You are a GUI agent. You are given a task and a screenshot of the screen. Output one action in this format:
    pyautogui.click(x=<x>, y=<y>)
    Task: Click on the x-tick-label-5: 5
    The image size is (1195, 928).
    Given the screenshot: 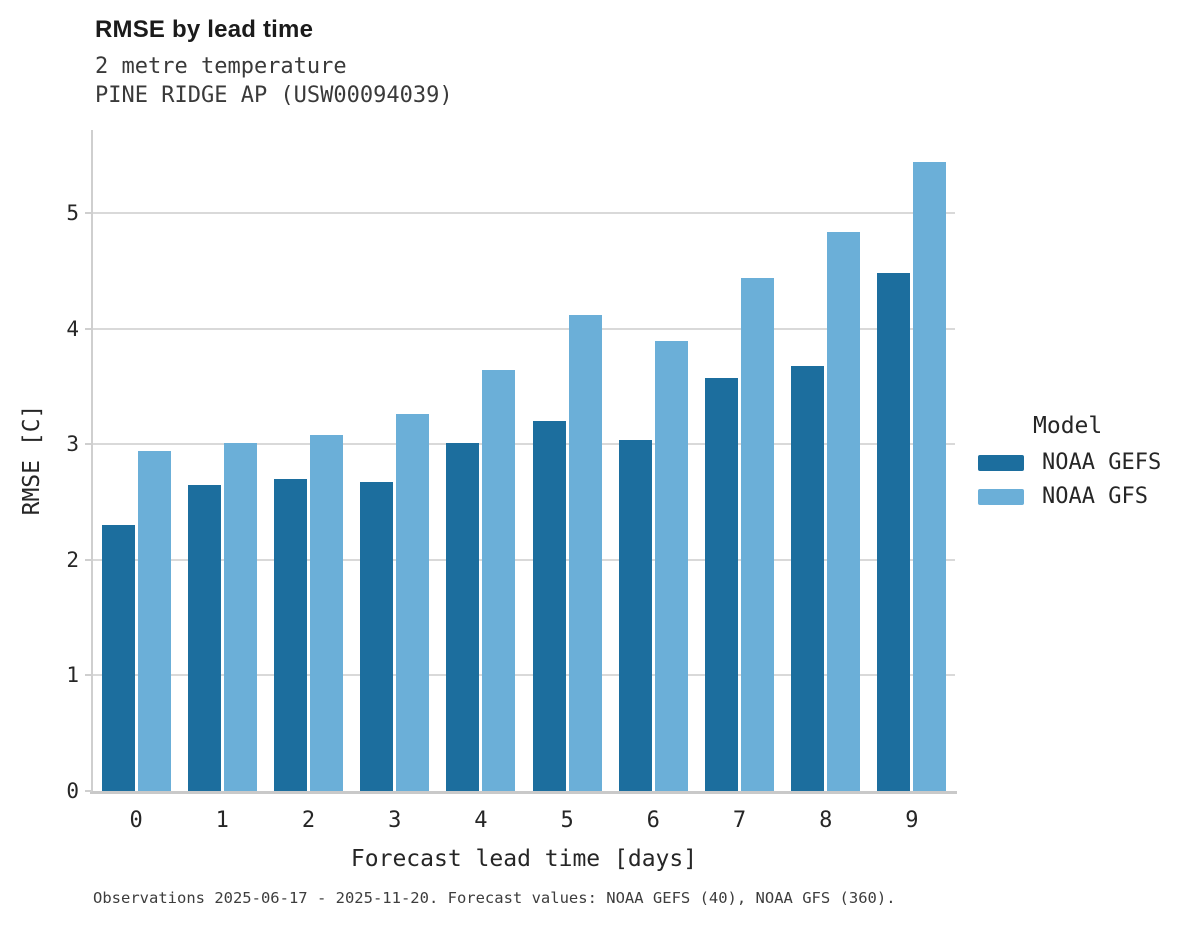 What is the action you would take?
    pyautogui.click(x=567, y=820)
    